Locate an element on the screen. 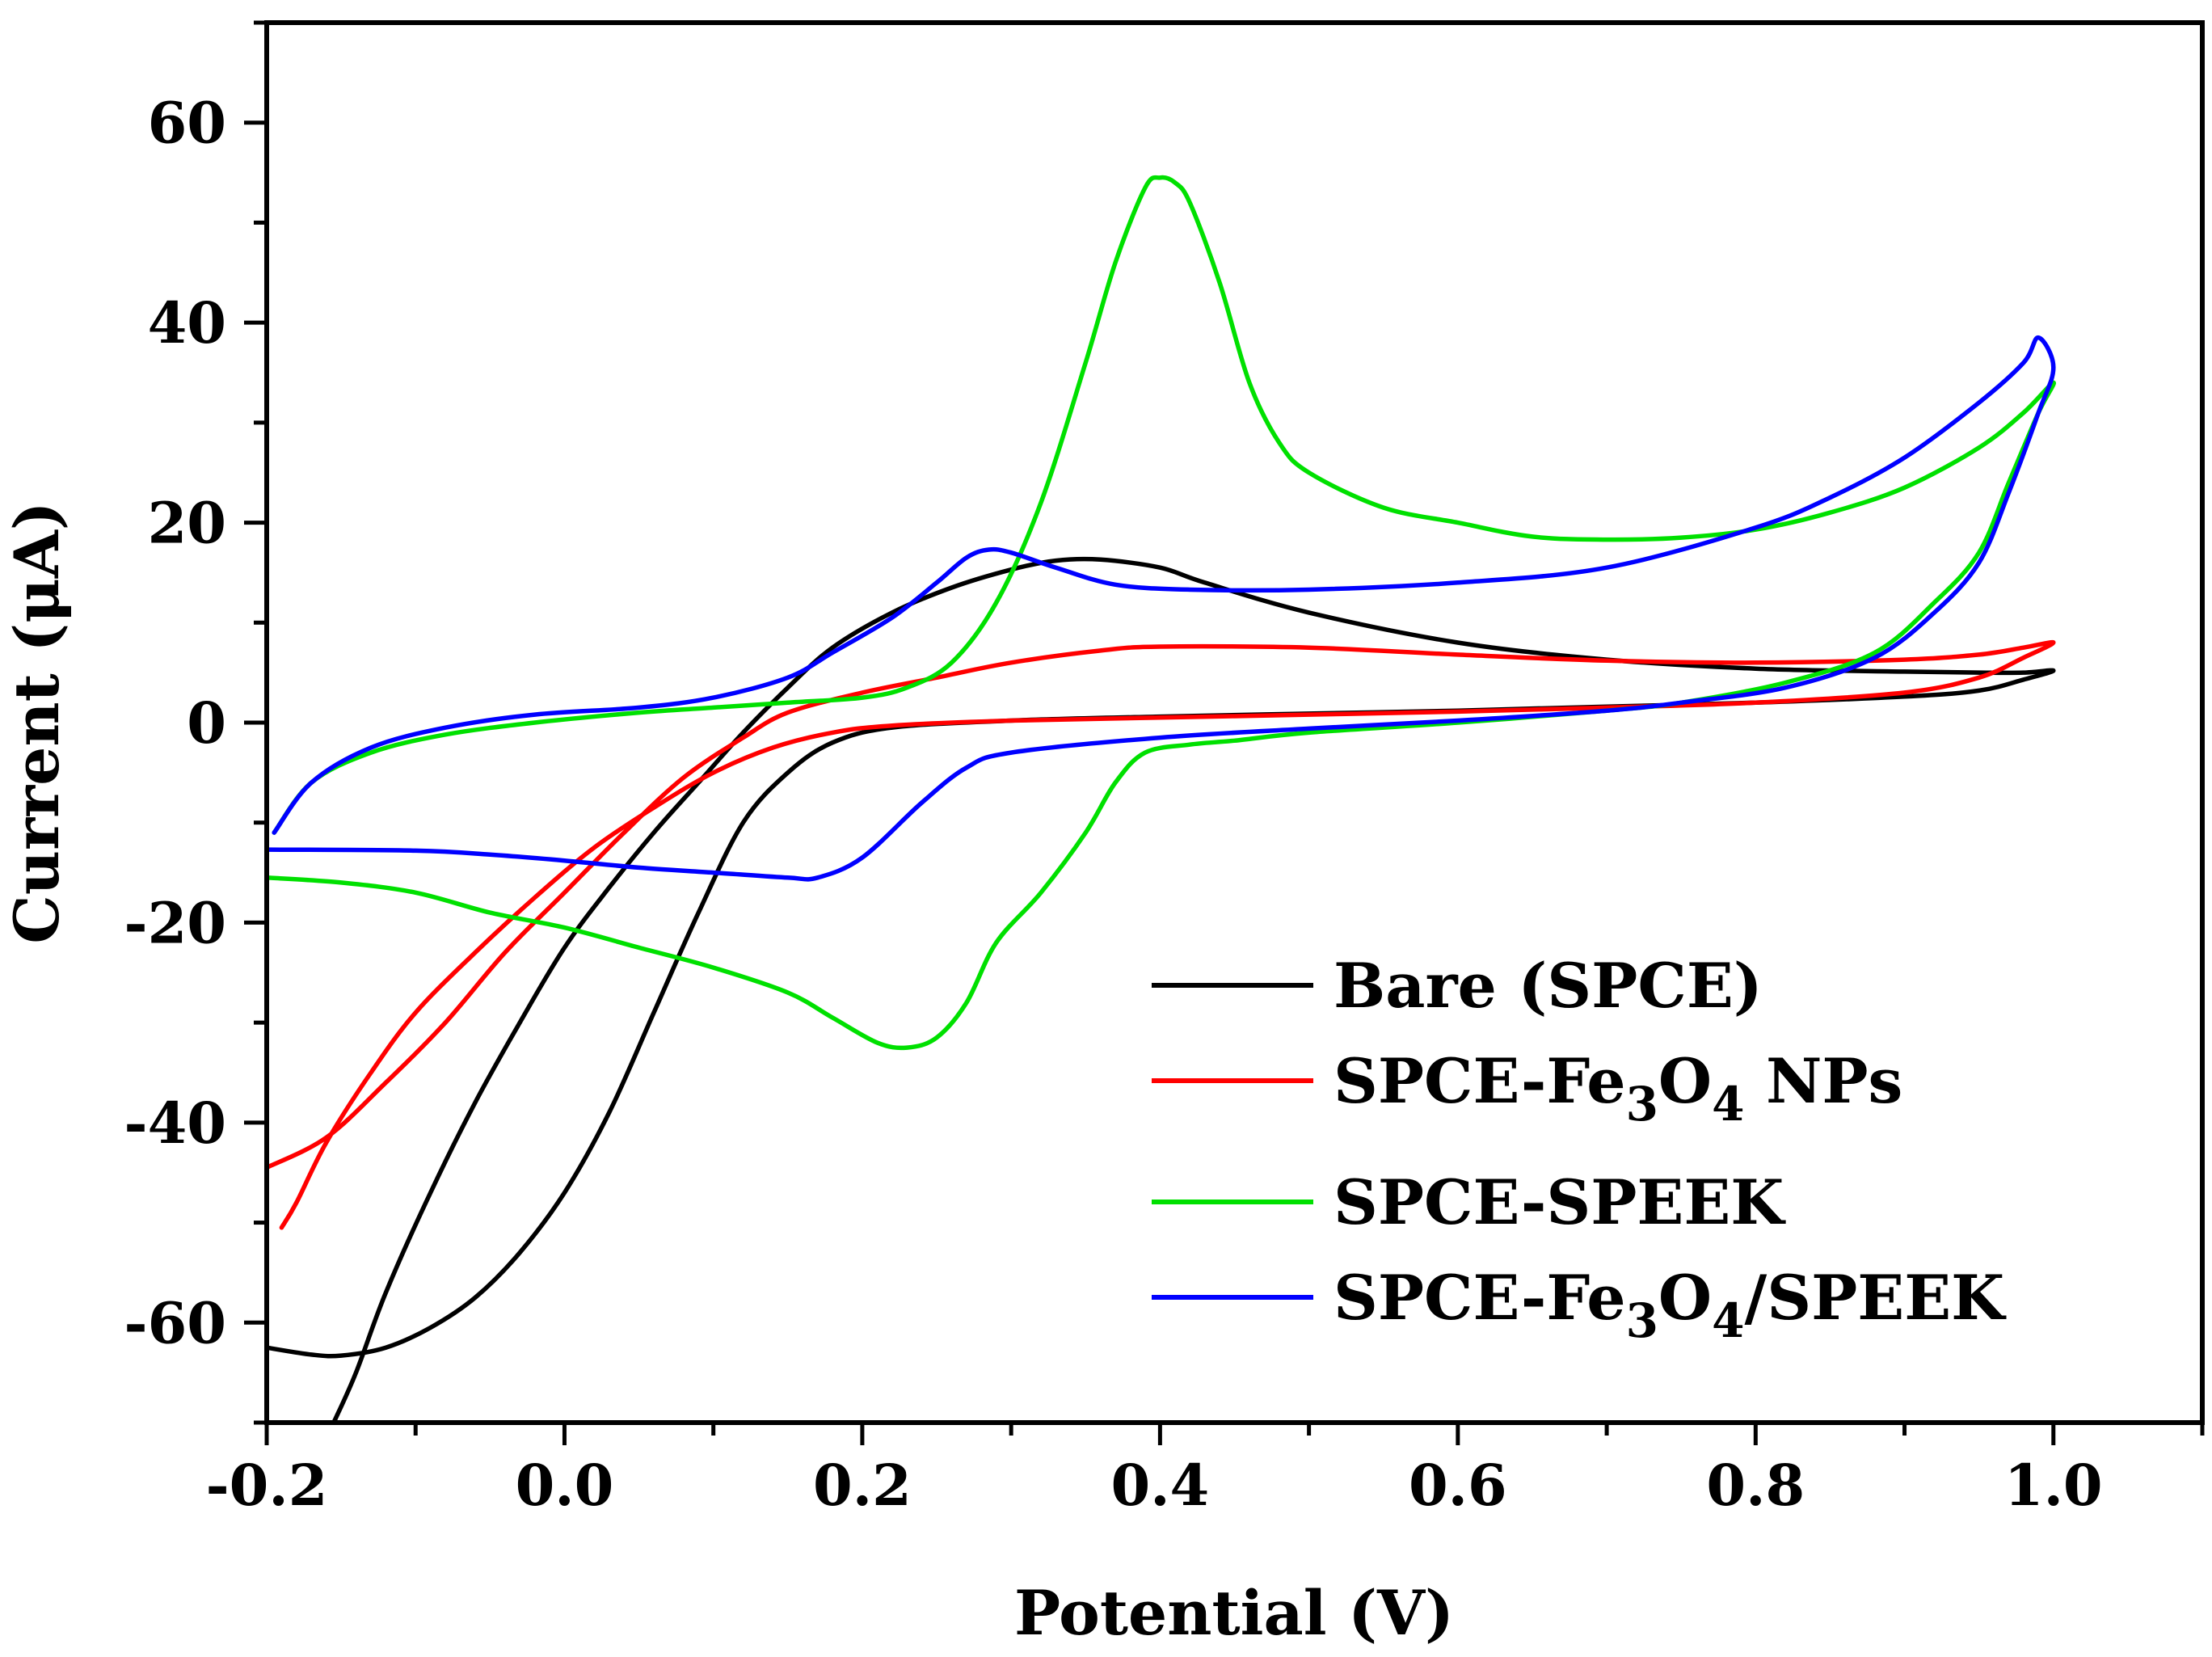 The width and height of the screenshot is (2212, 1657). legend-label: SPCE-Fe3O4/SPEEK is located at coordinates (1670, 1305).